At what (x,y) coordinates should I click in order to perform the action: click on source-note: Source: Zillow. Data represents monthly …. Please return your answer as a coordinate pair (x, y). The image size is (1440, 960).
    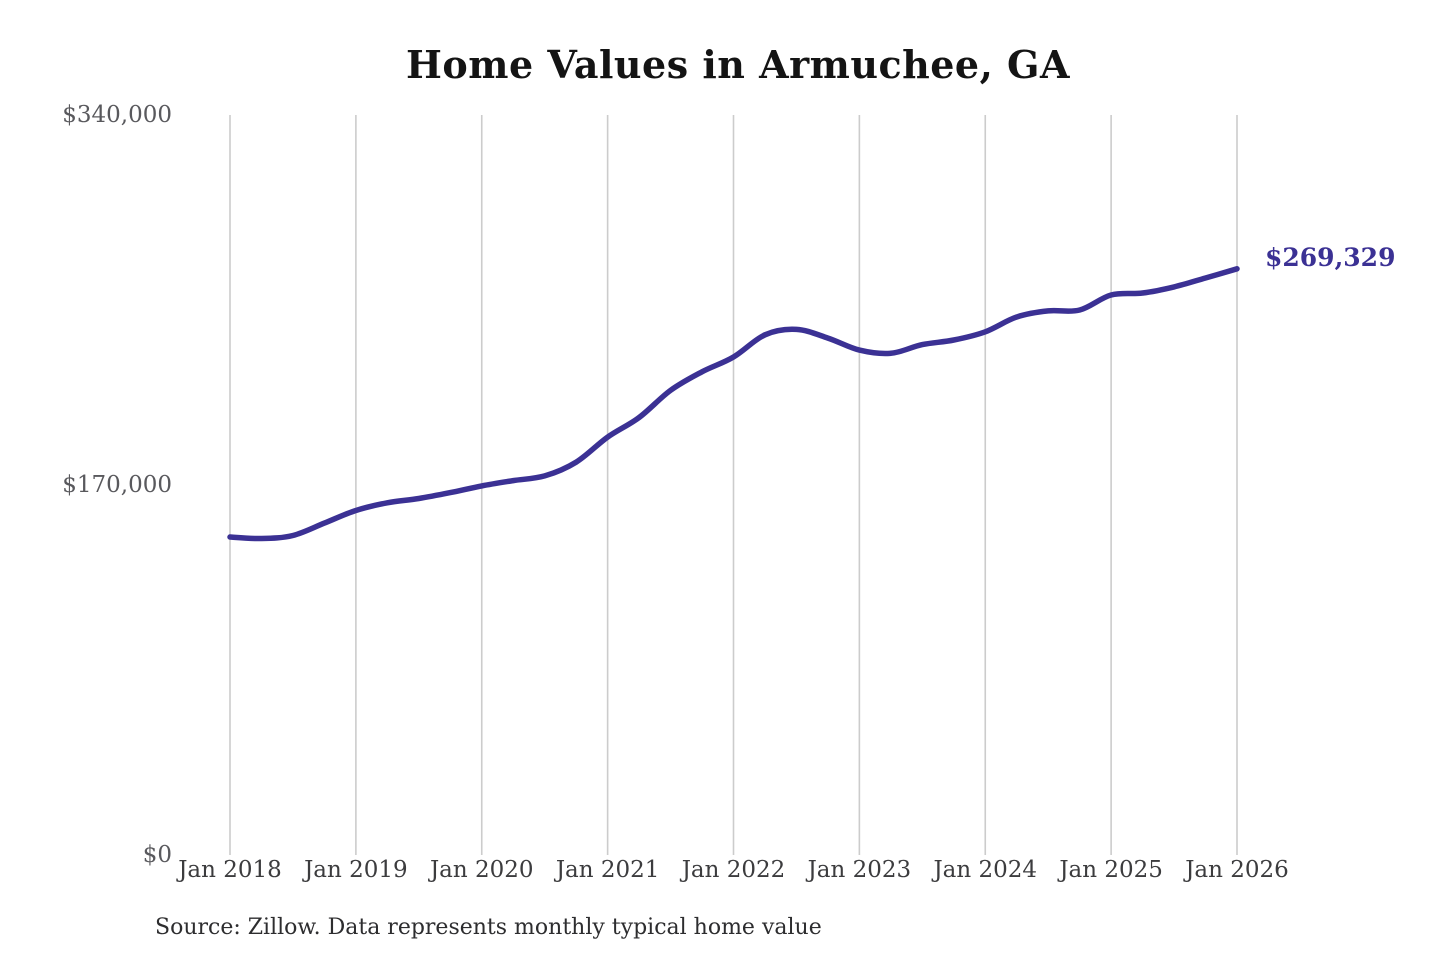
    Looking at the image, I should click on (488, 927).